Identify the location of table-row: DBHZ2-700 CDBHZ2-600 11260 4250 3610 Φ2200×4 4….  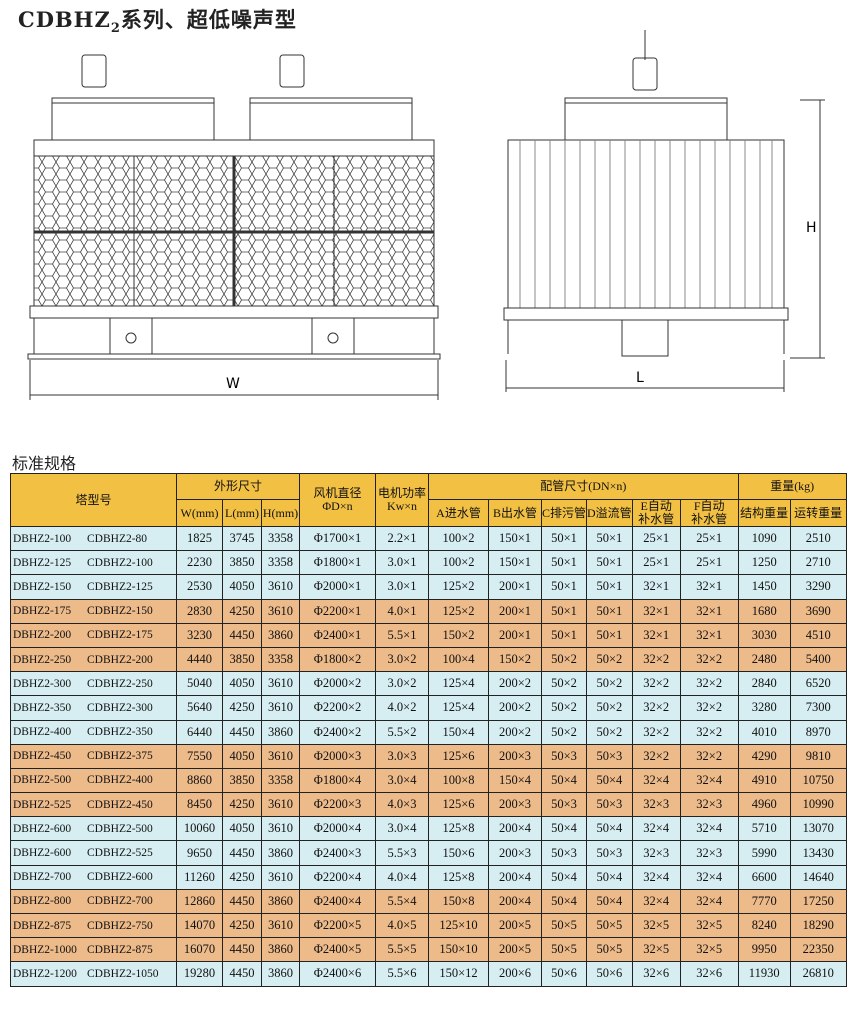
(428, 877).